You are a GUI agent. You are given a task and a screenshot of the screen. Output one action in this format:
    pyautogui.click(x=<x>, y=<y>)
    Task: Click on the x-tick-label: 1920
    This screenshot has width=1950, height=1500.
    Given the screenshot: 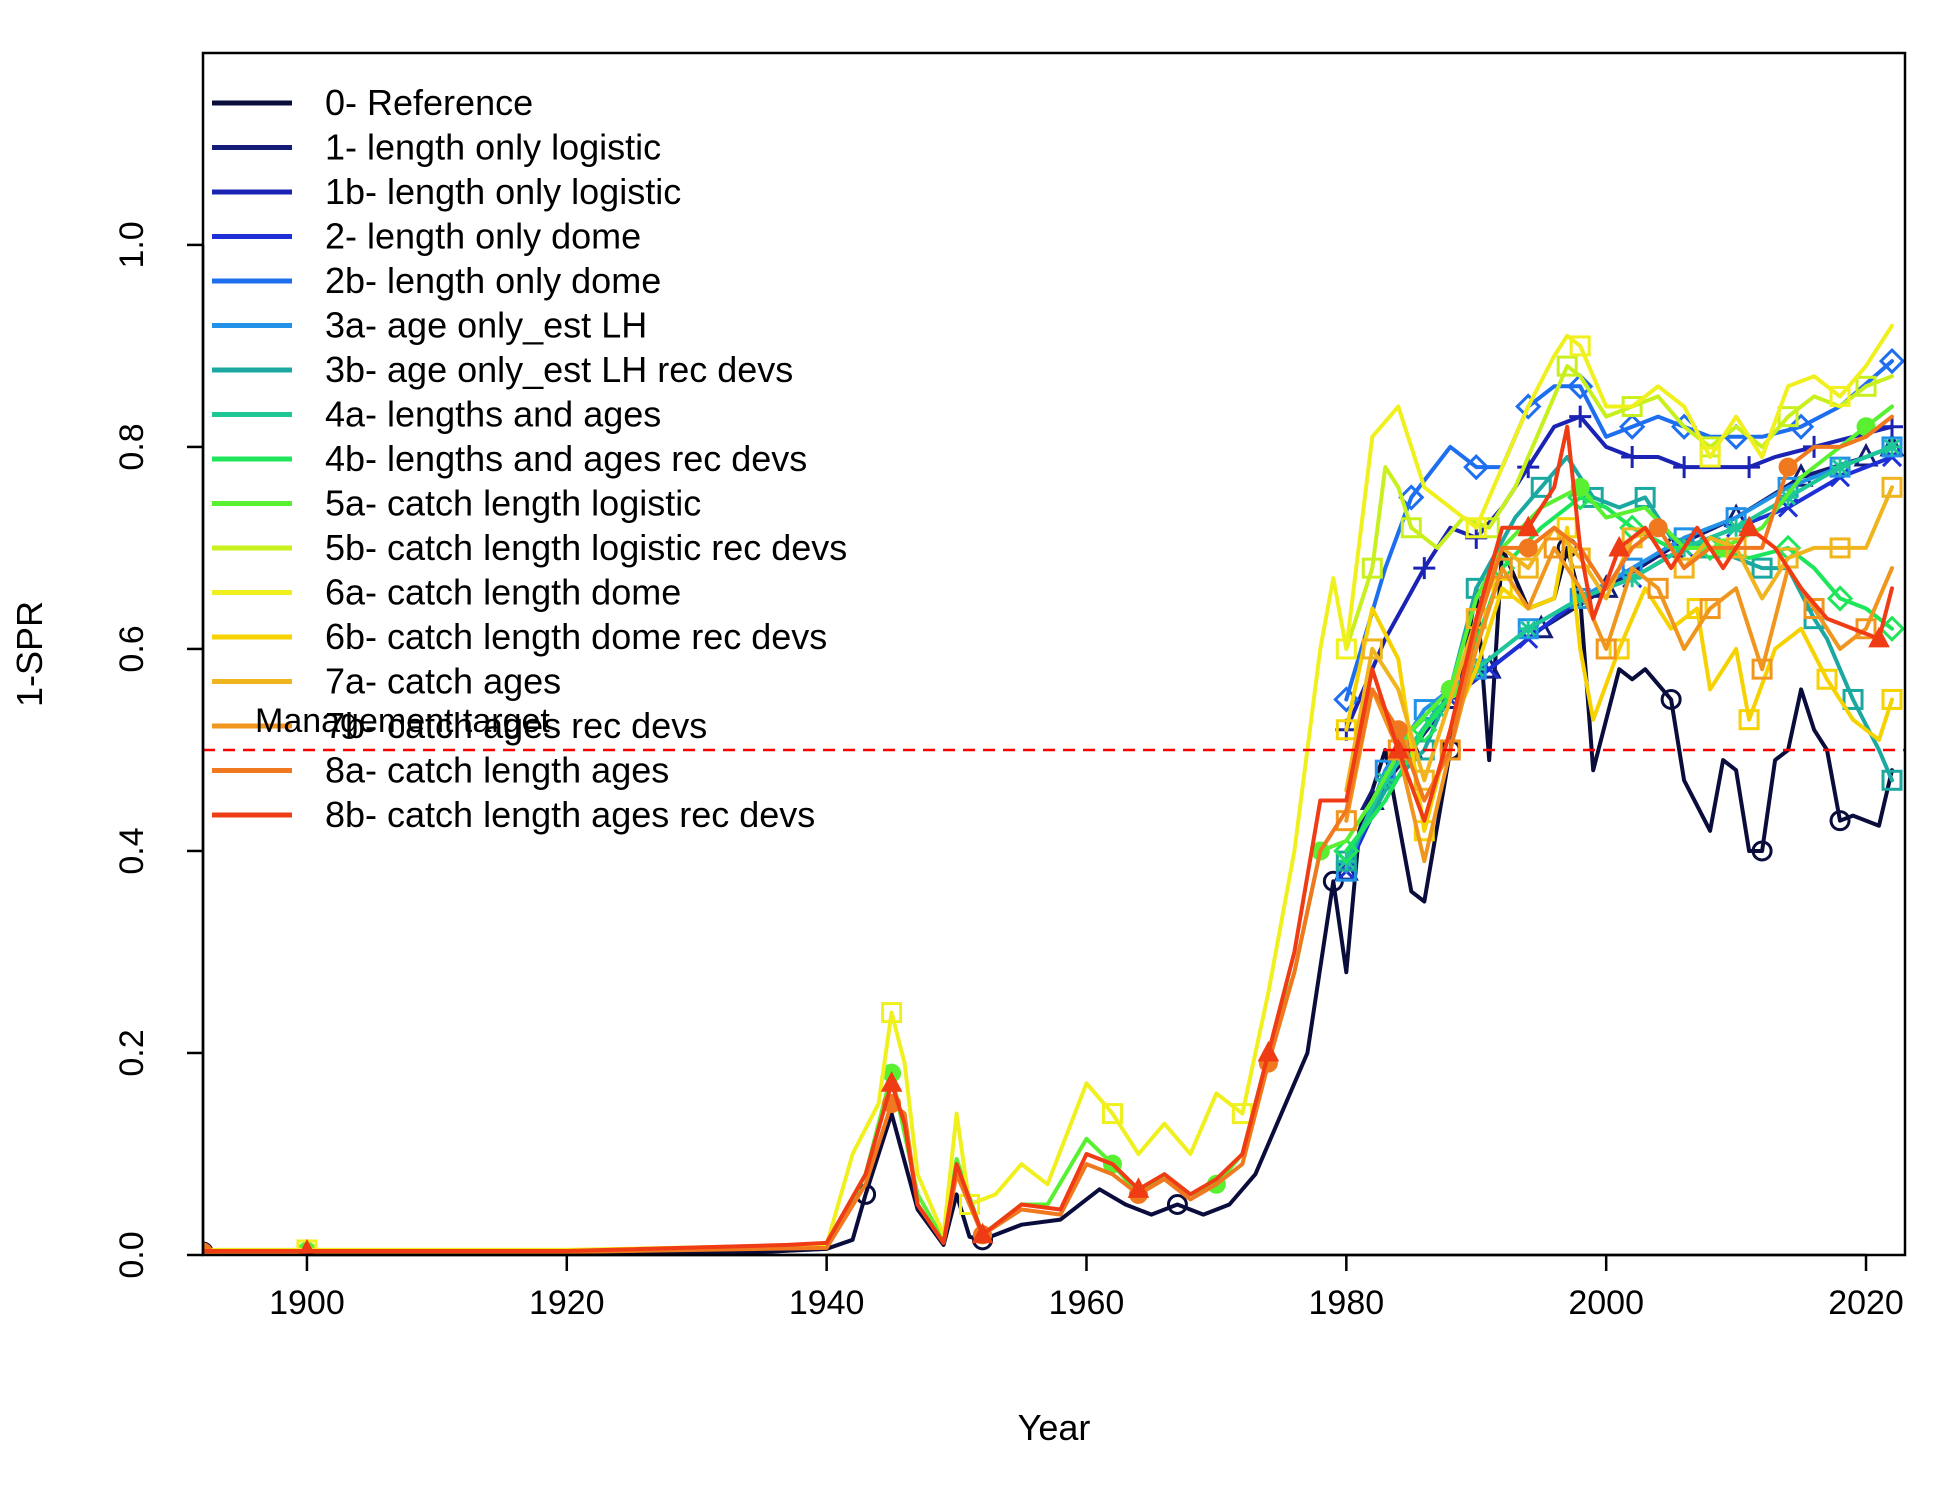 What is the action you would take?
    pyautogui.click(x=567, y=1303)
    